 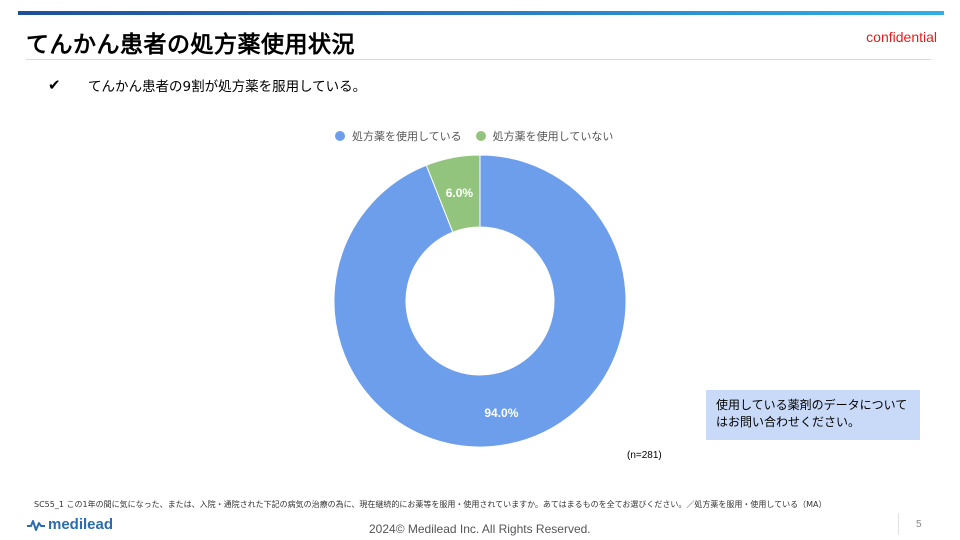 What do you see at coordinates (407, 136) in the screenshot?
I see `legend-label-using: 処方薬を使用している` at bounding box center [407, 136].